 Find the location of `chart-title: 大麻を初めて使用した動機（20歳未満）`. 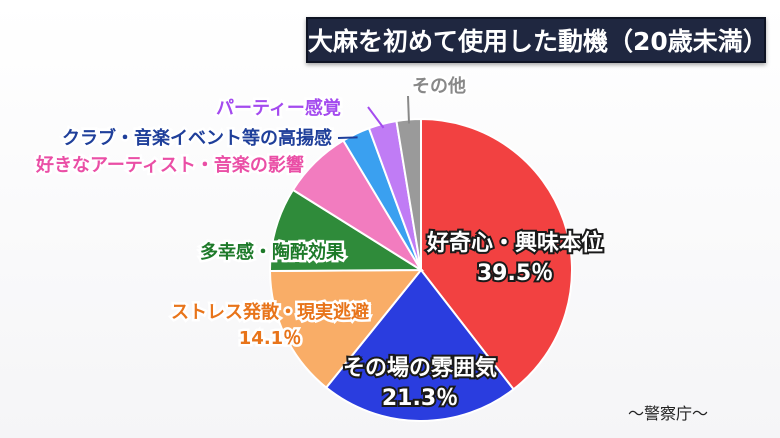

chart-title: 大麻を初めて使用した動機（20歳未満） is located at coordinates (537, 40).